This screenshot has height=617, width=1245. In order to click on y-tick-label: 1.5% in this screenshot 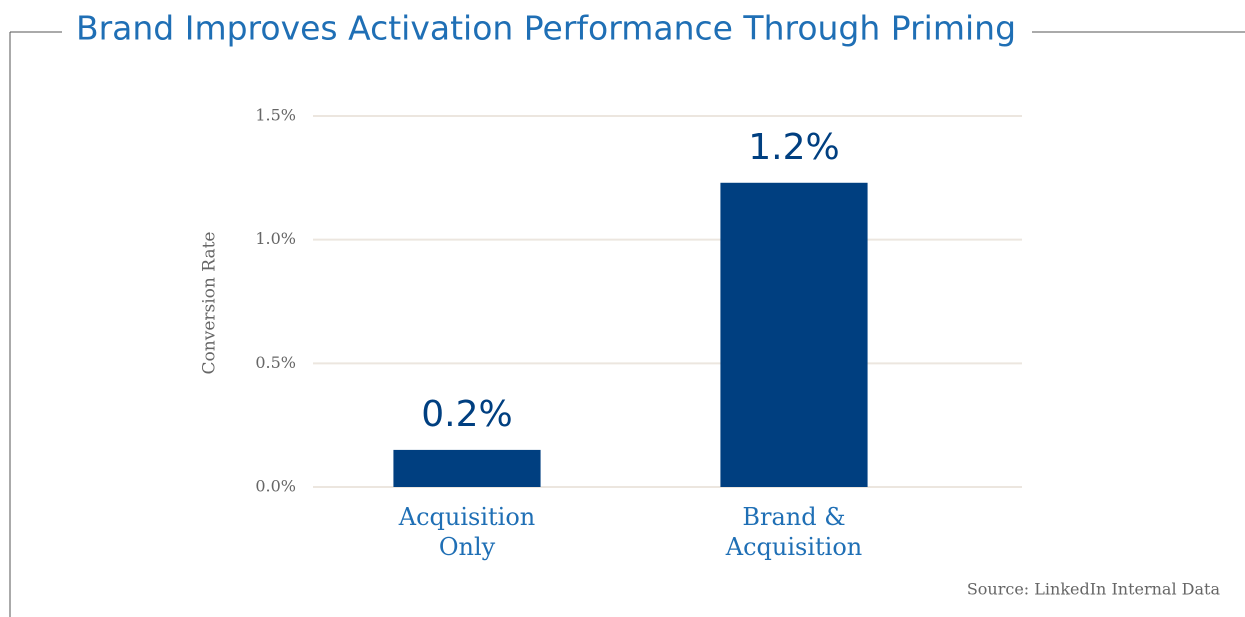, I will do `click(275, 115)`.